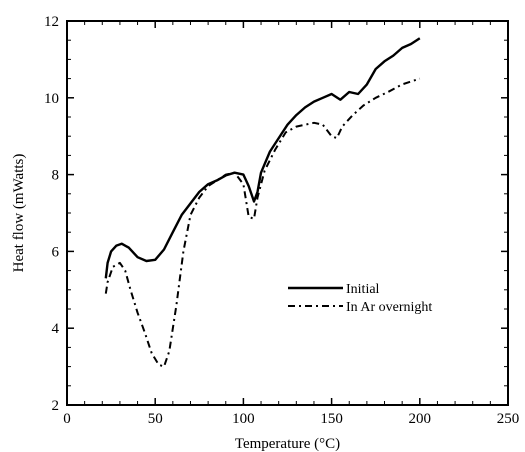 Image resolution: width=525 pixels, height=452 pixels. What do you see at coordinates (331, 419) in the screenshot?
I see `x-tick-label: 150` at bounding box center [331, 419].